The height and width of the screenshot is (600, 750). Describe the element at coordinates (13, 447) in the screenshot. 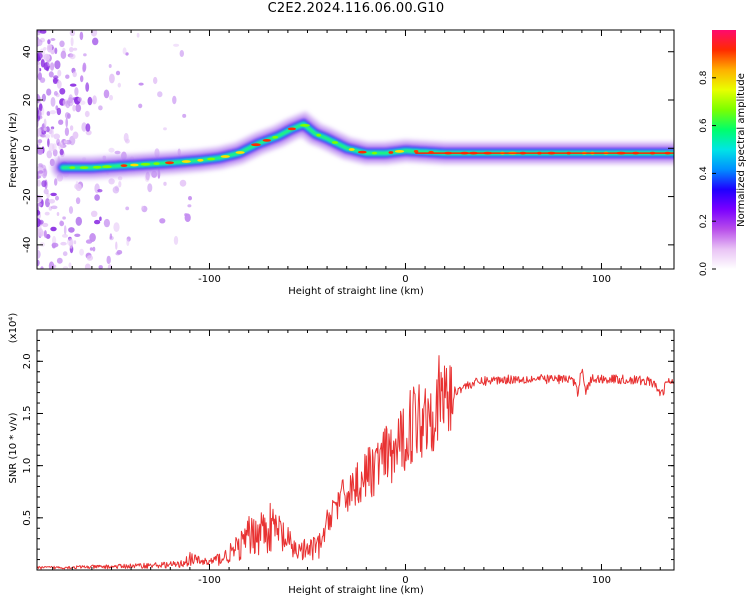

I see `snr-y-label: SNR (10 * v/v)` at that location.